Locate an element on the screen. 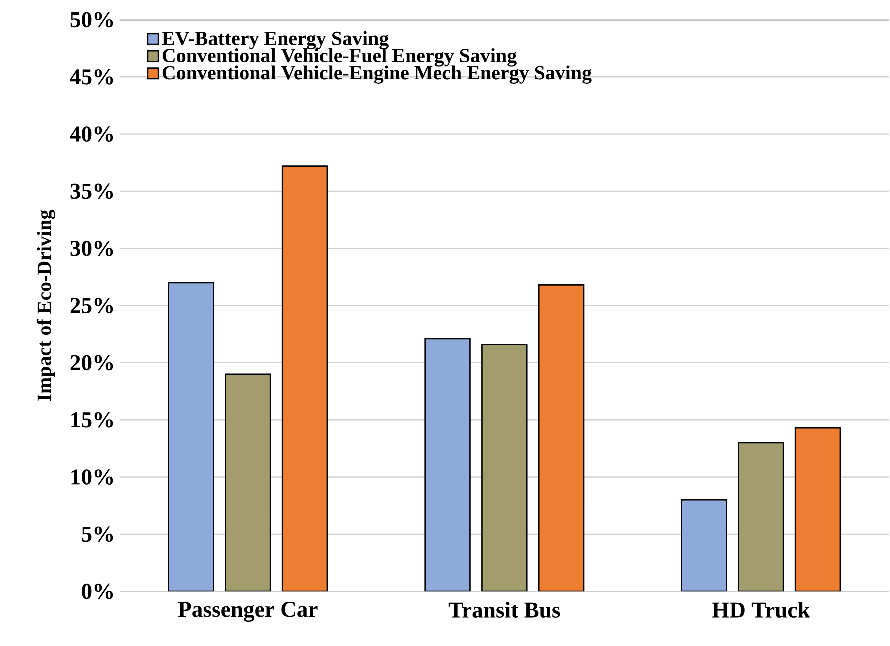 This screenshot has width=890, height=646. legend-label: Conventional Vehicle-Fuel Energy Saving is located at coordinates (339, 57).